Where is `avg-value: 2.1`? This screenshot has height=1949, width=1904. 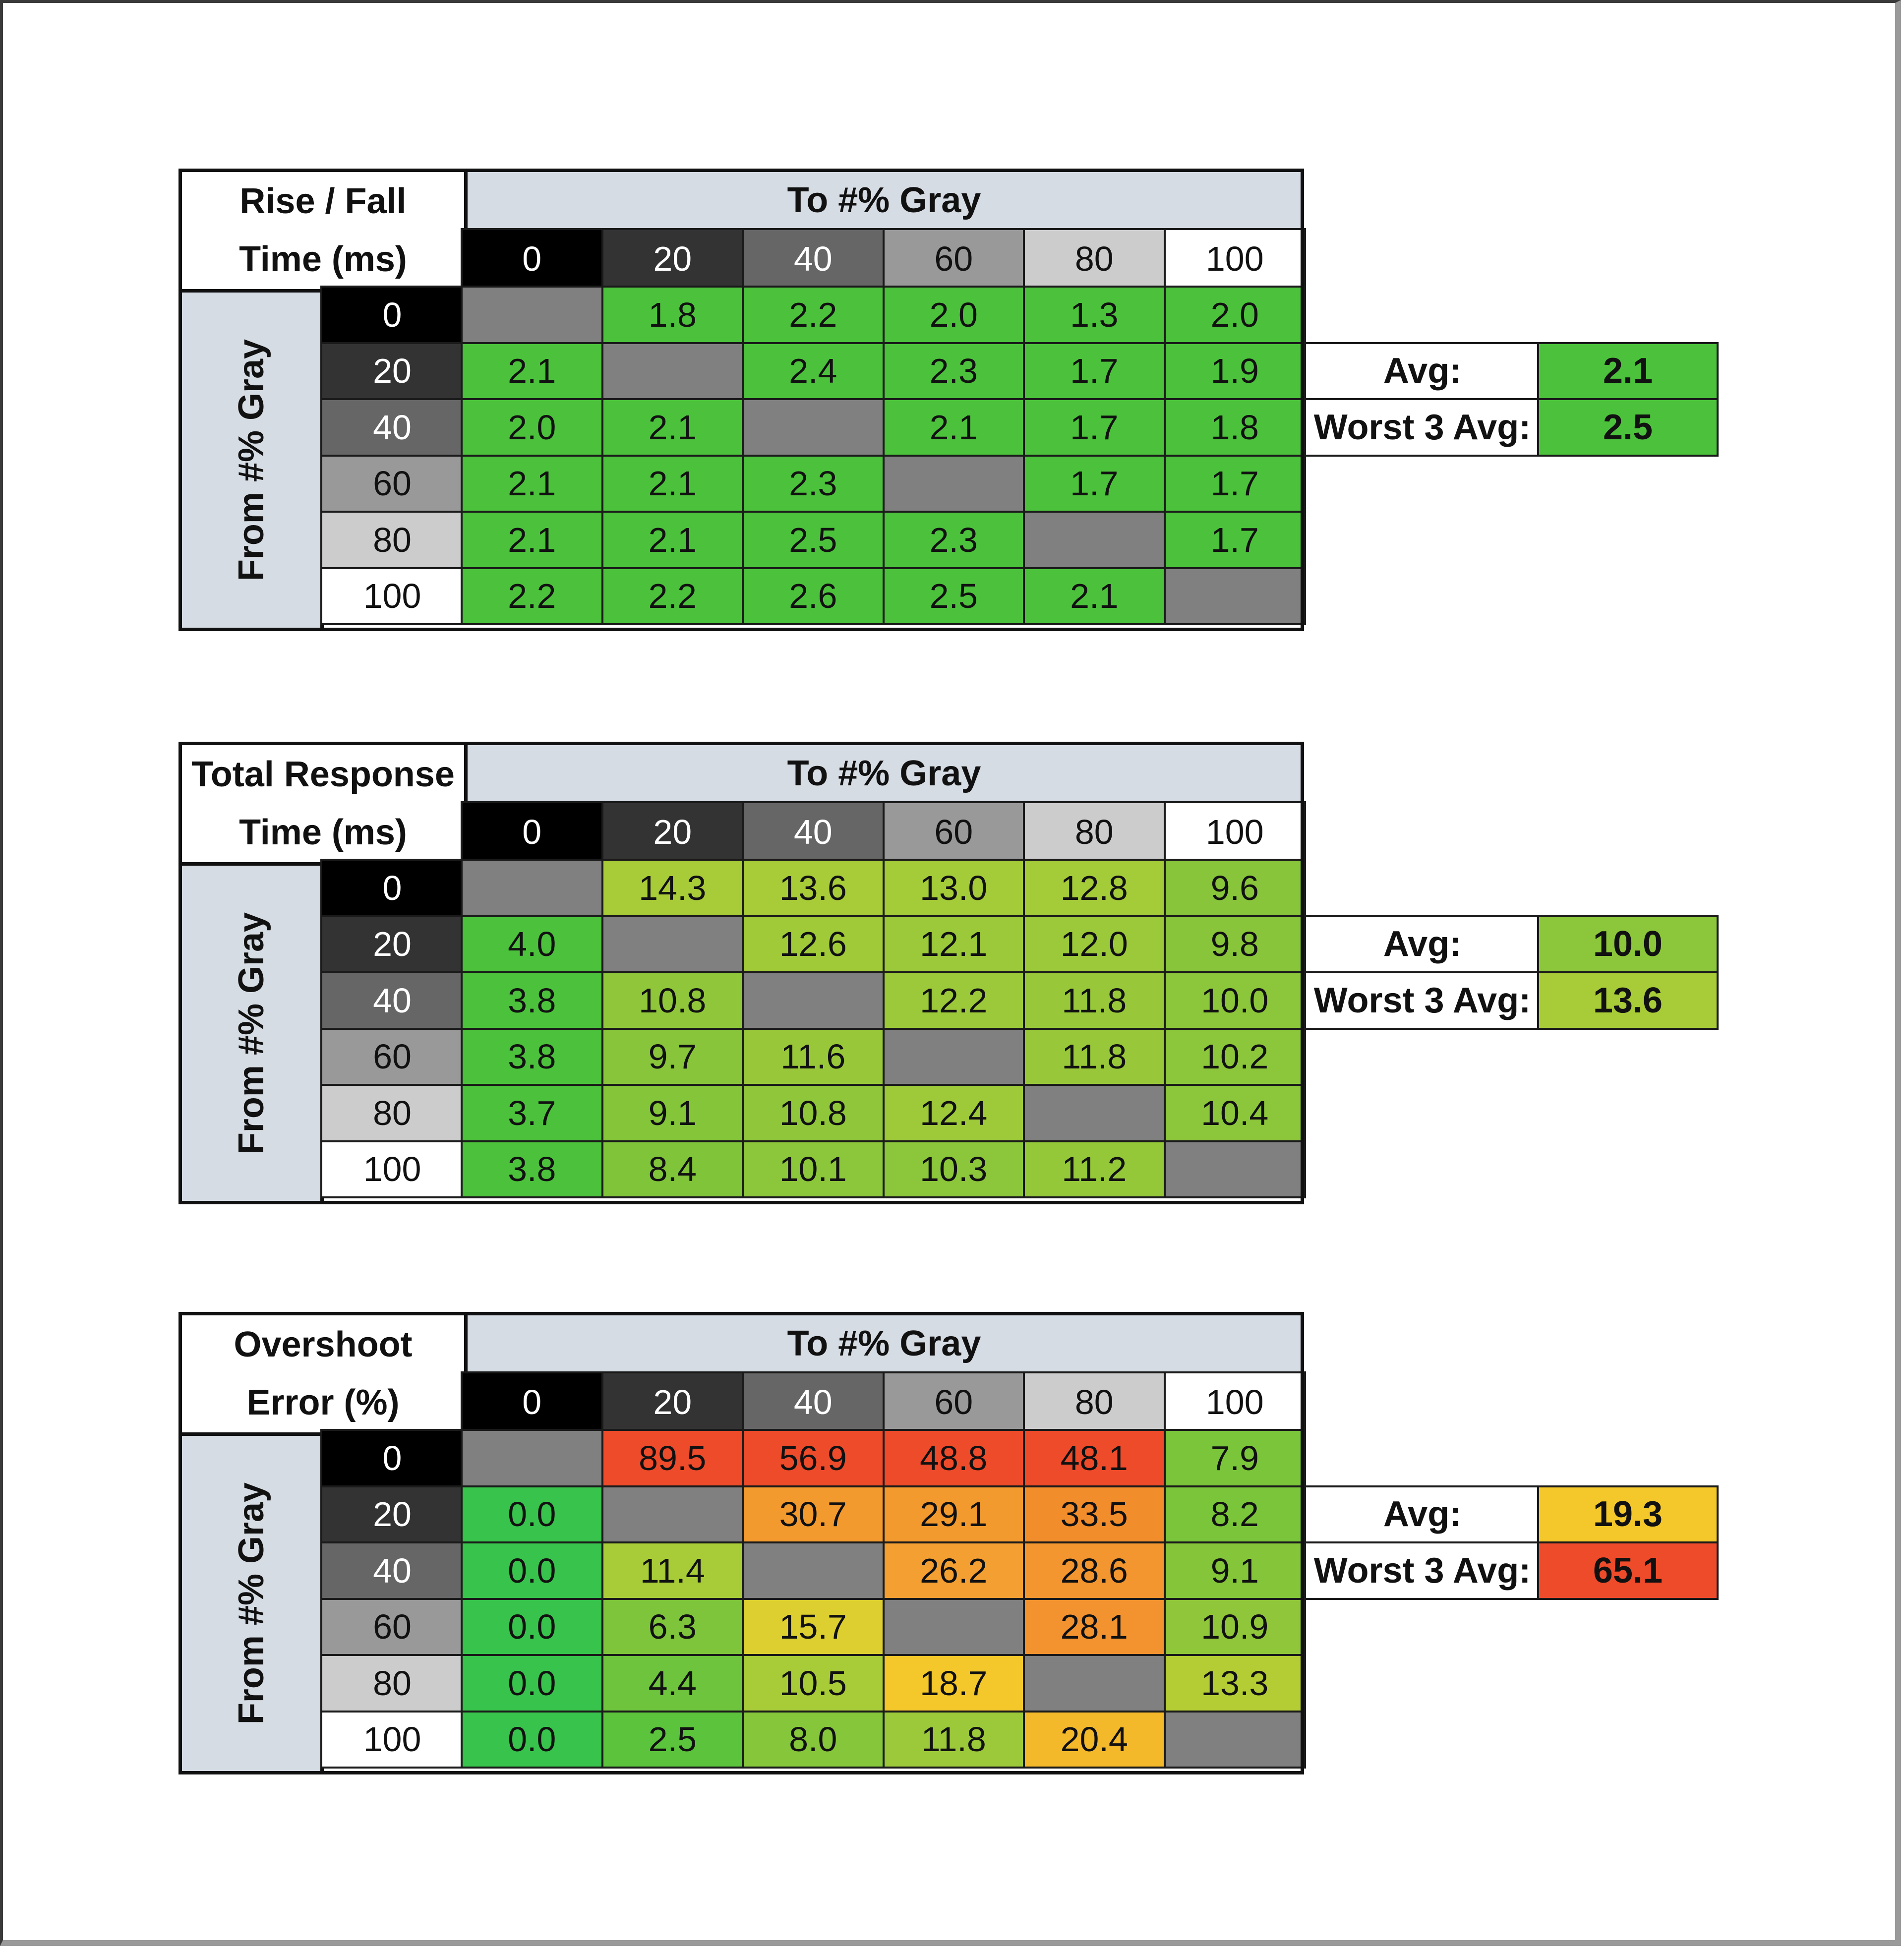 avg-value: 2.1 is located at coordinates (1628, 371).